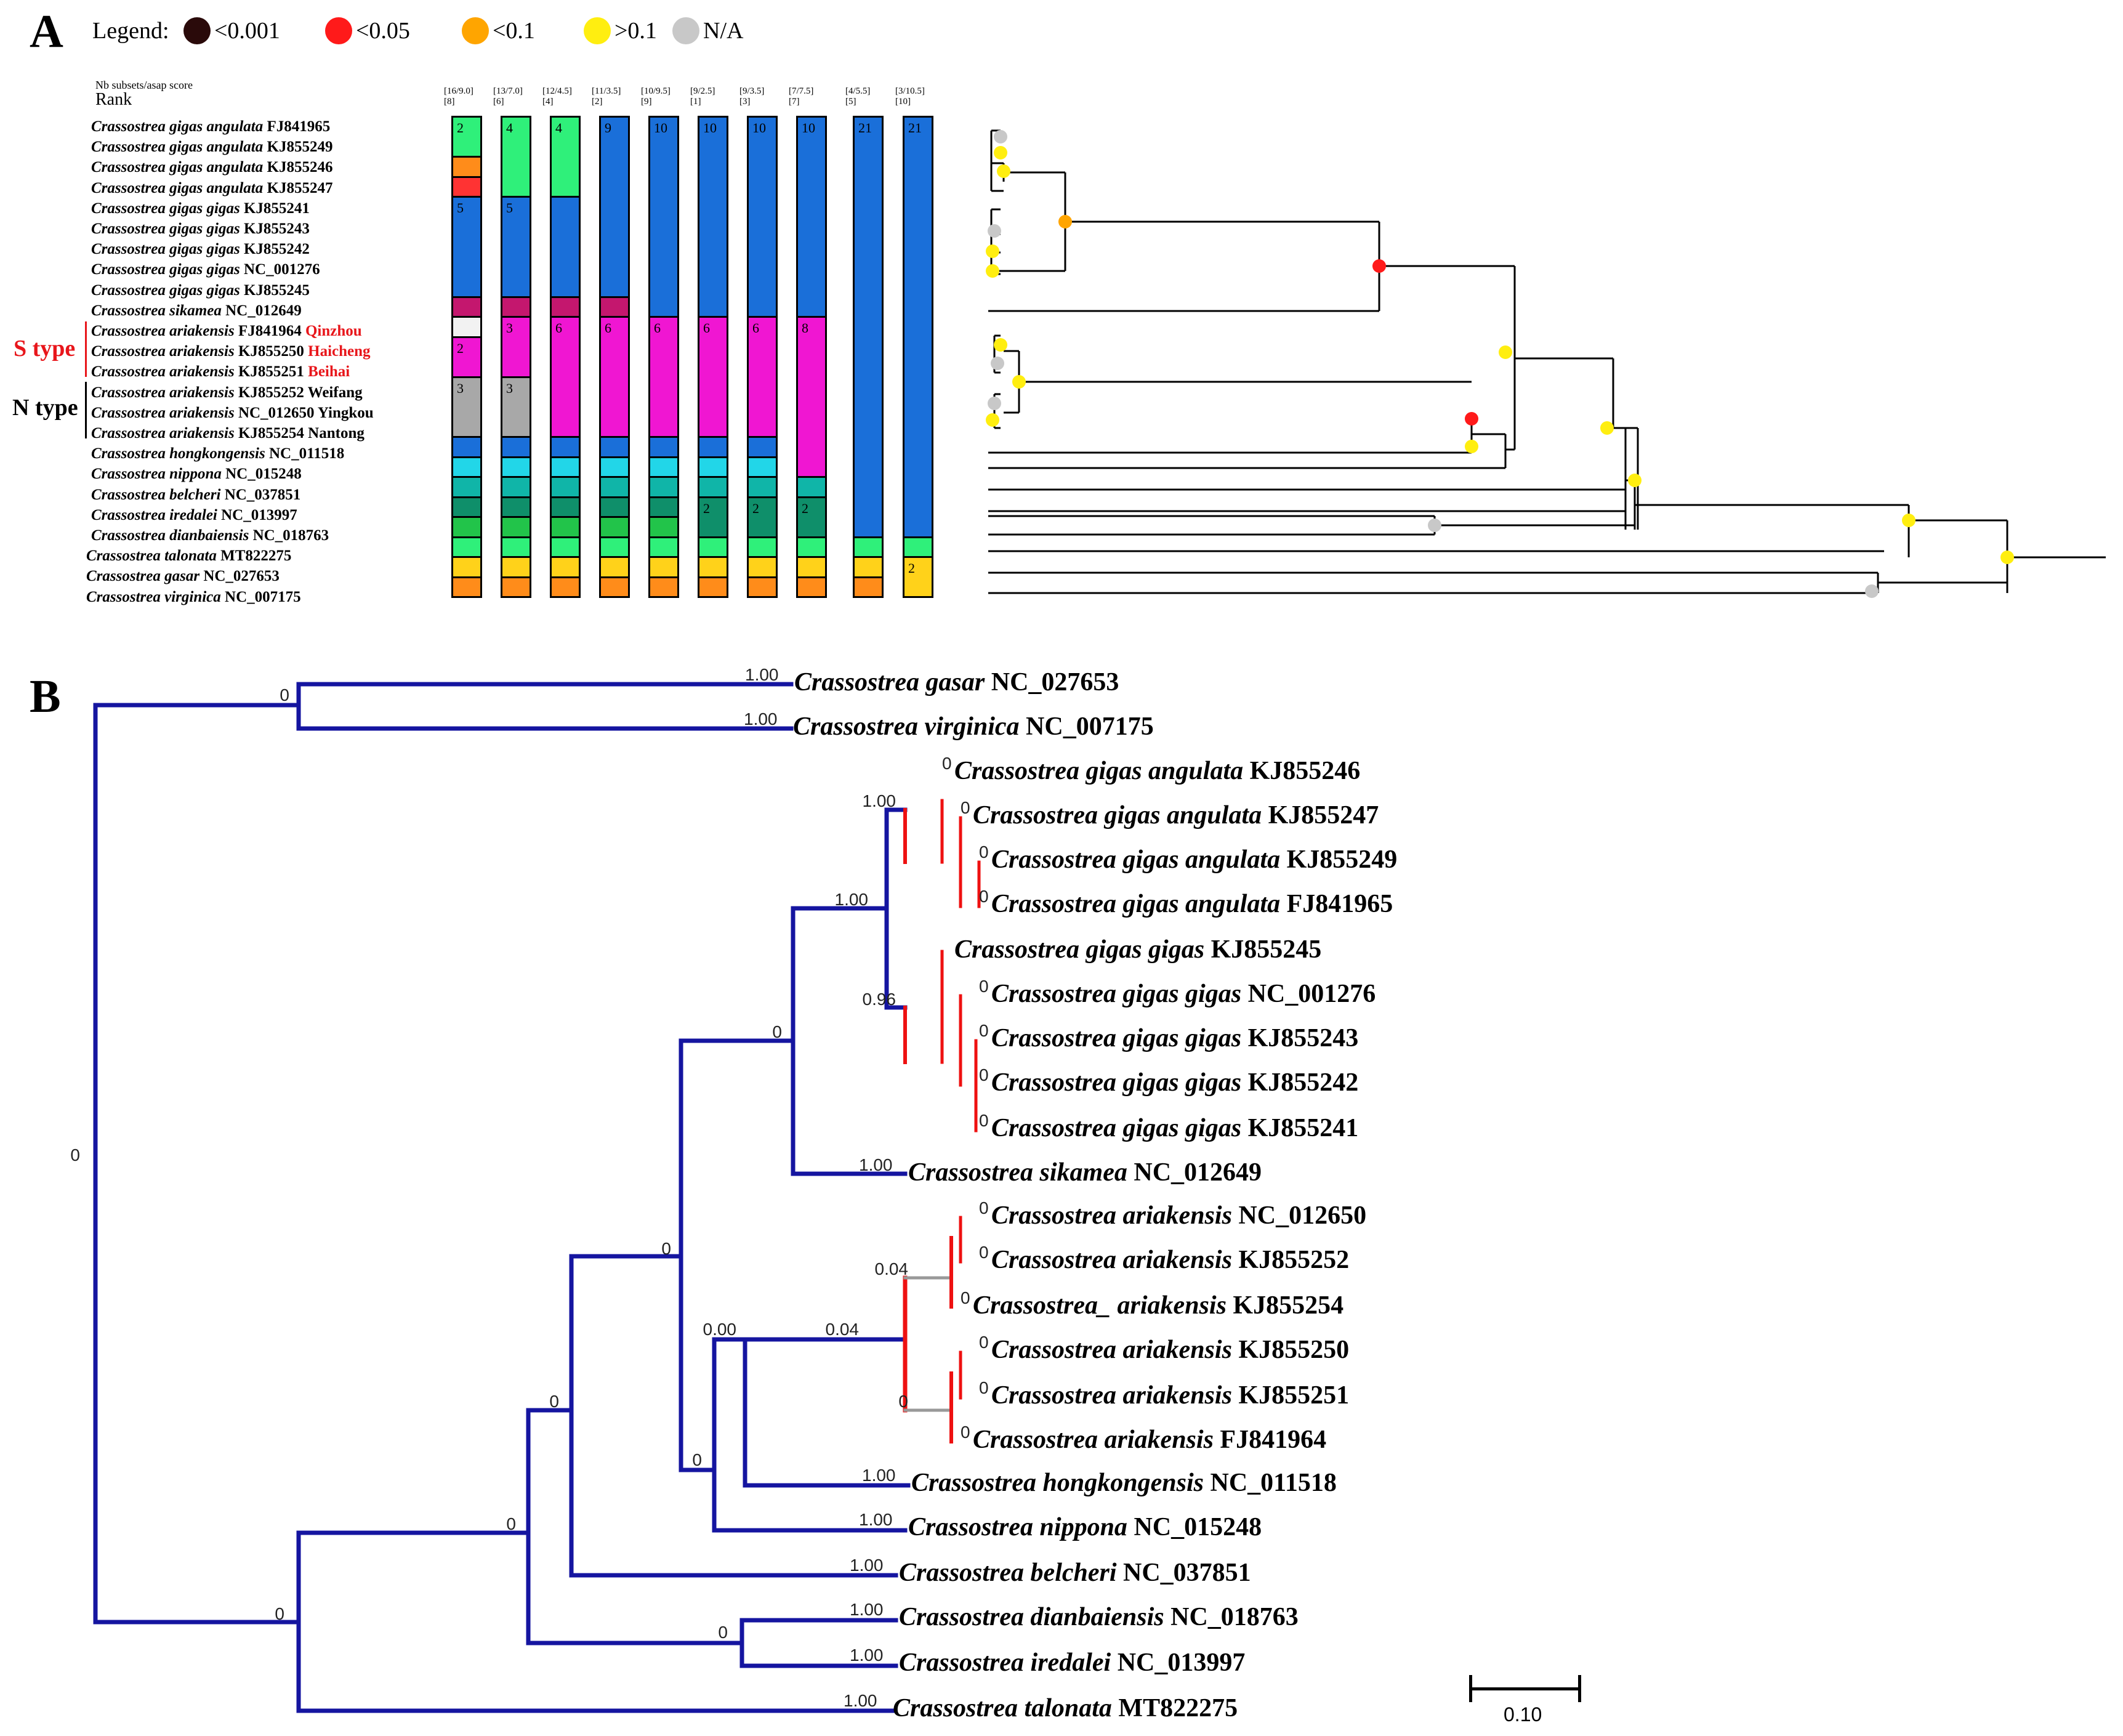 The image size is (2123, 1736). I want to click on taxon-label: Crassostrea gigas angulata KJ855246, so click(1157, 771).